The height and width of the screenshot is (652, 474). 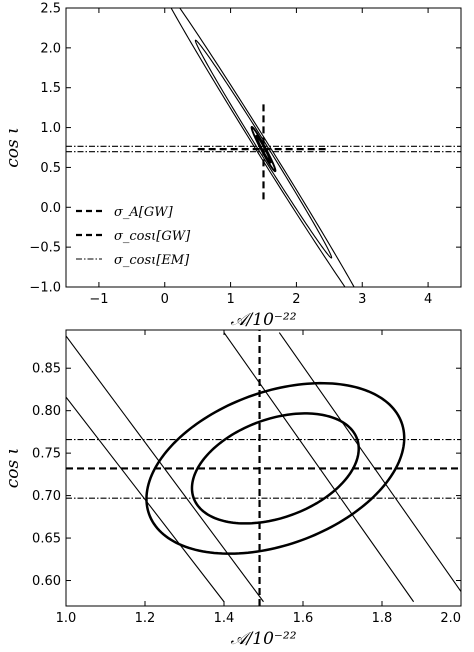 I want to click on y-tick-label: 0.80, so click(x=46, y=411).